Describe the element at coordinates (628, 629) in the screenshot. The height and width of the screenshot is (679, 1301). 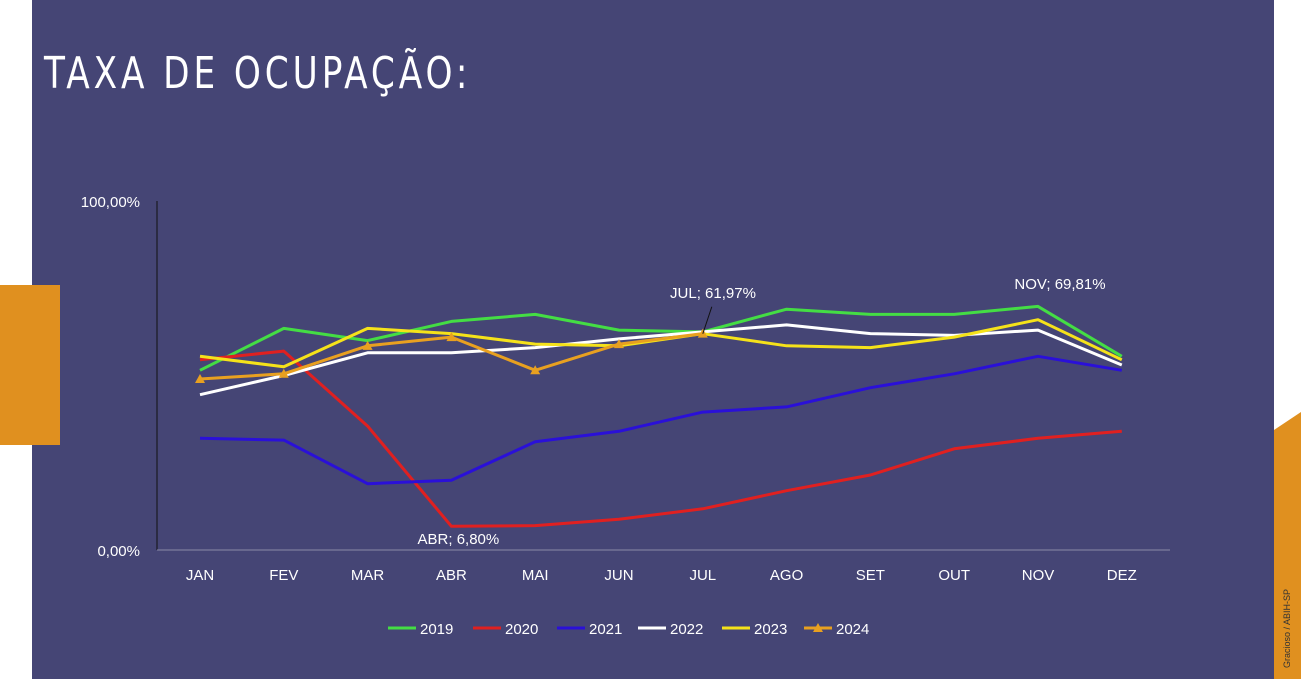
I see `chart-legend: 2019 2020 2021 2022 2023 2024` at that location.